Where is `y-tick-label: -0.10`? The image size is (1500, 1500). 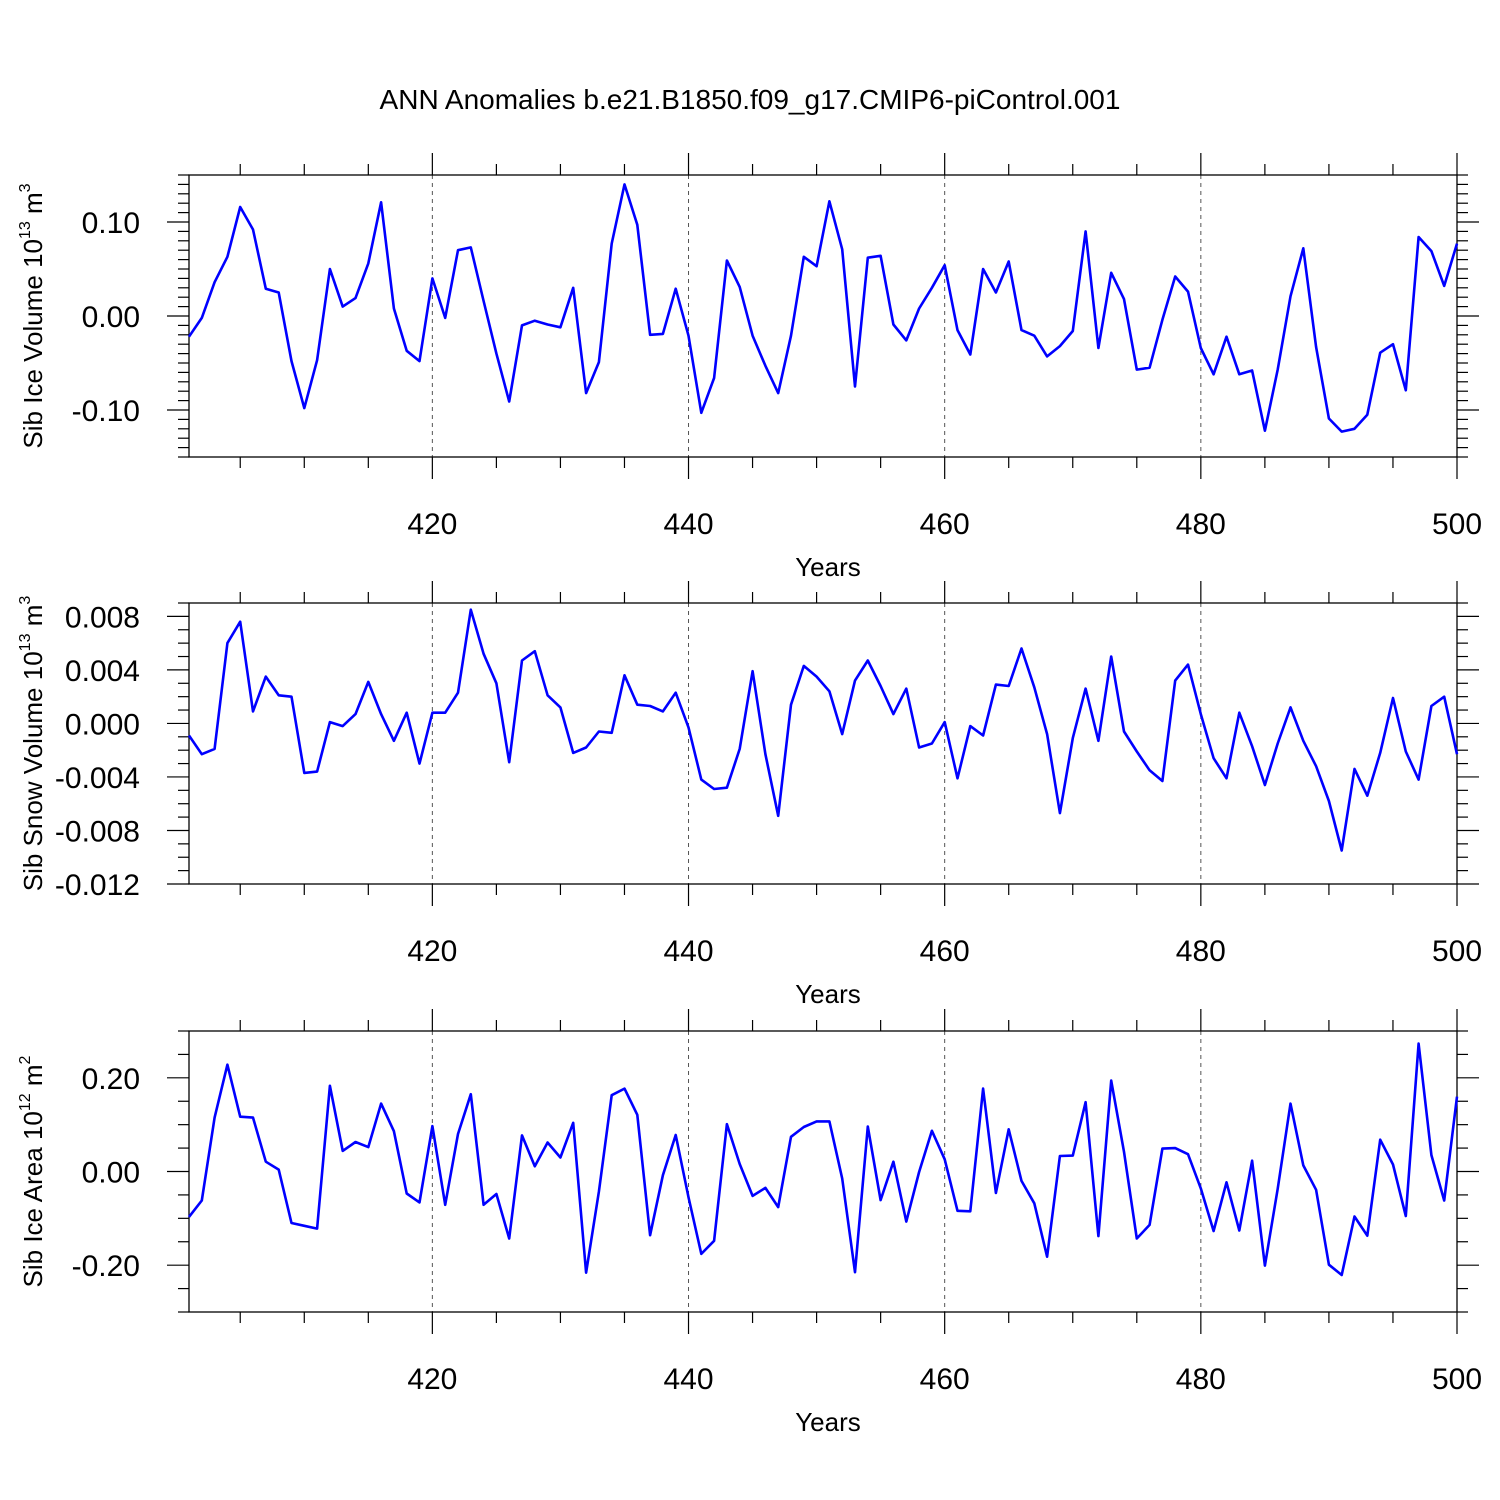
y-tick-label: -0.10 is located at coordinates (106, 411).